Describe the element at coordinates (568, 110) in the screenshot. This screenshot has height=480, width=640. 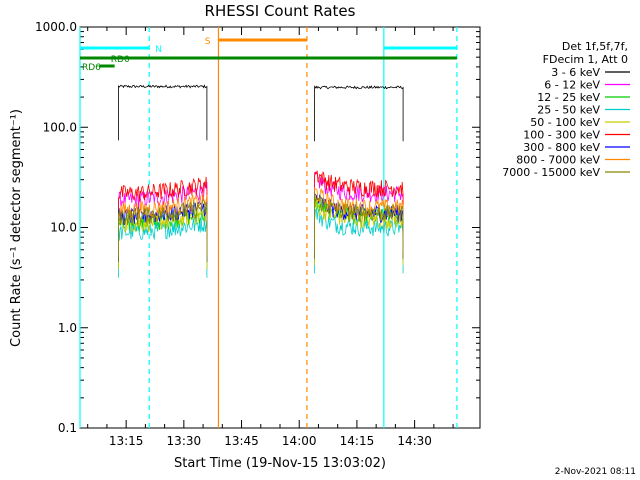
I see `legend-entry: 25 - 50 keV` at that location.